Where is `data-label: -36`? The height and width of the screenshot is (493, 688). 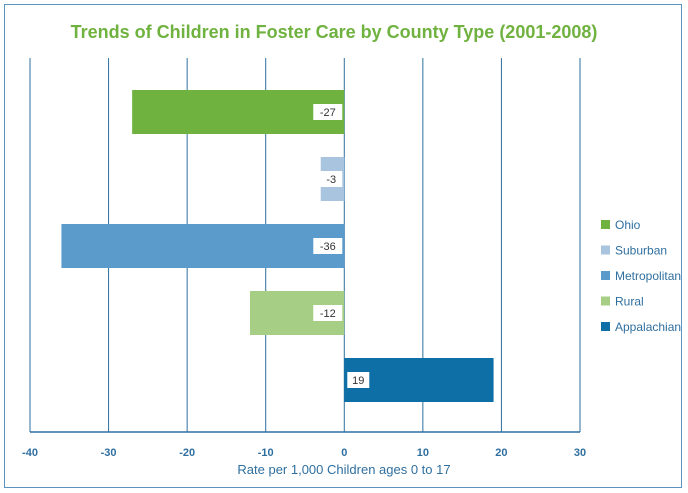
data-label: -36 is located at coordinates (328, 247).